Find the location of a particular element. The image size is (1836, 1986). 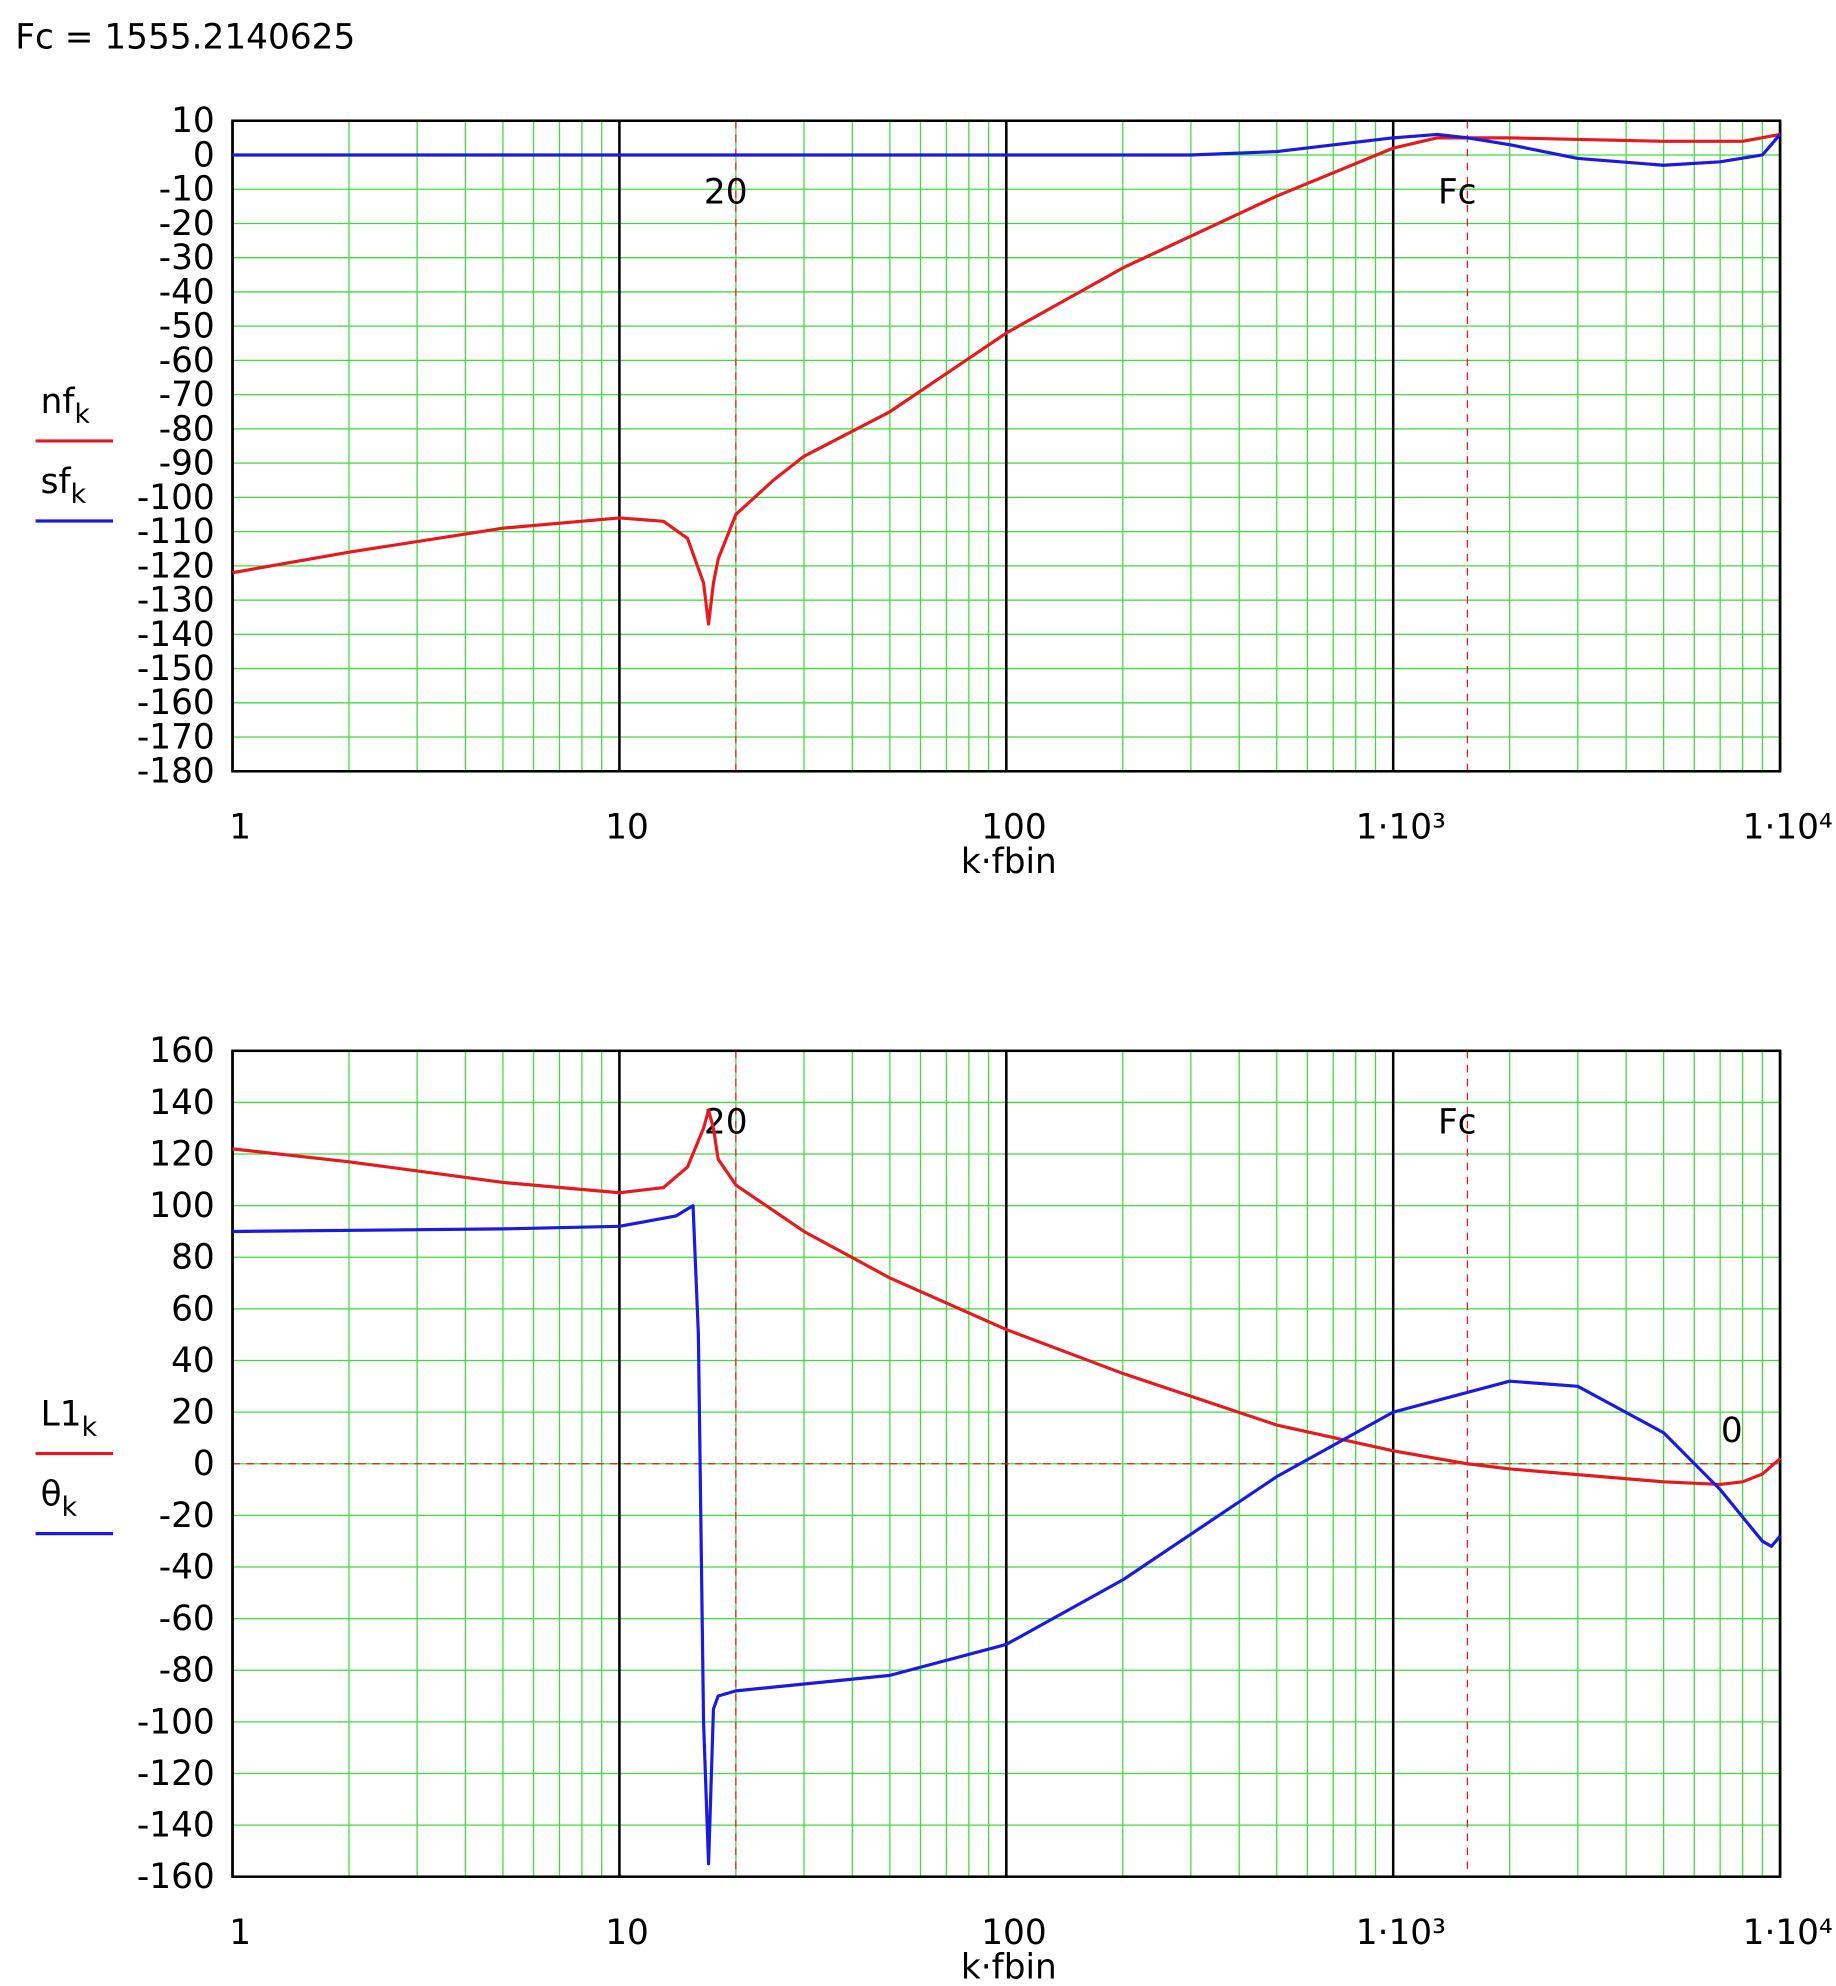

y-tick-label: 20 is located at coordinates (193, 1413).